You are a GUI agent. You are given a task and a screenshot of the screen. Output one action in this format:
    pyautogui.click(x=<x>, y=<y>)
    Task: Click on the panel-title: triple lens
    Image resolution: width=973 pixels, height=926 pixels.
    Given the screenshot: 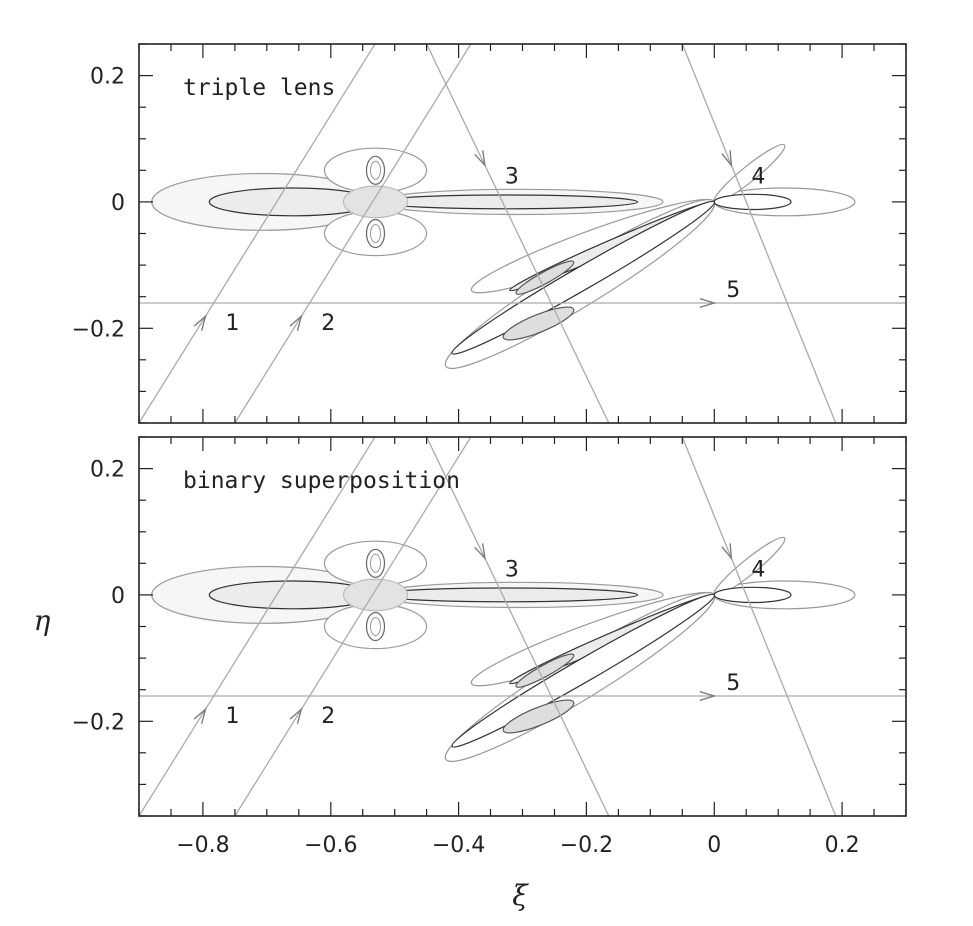 What is the action you would take?
    pyautogui.click(x=259, y=88)
    